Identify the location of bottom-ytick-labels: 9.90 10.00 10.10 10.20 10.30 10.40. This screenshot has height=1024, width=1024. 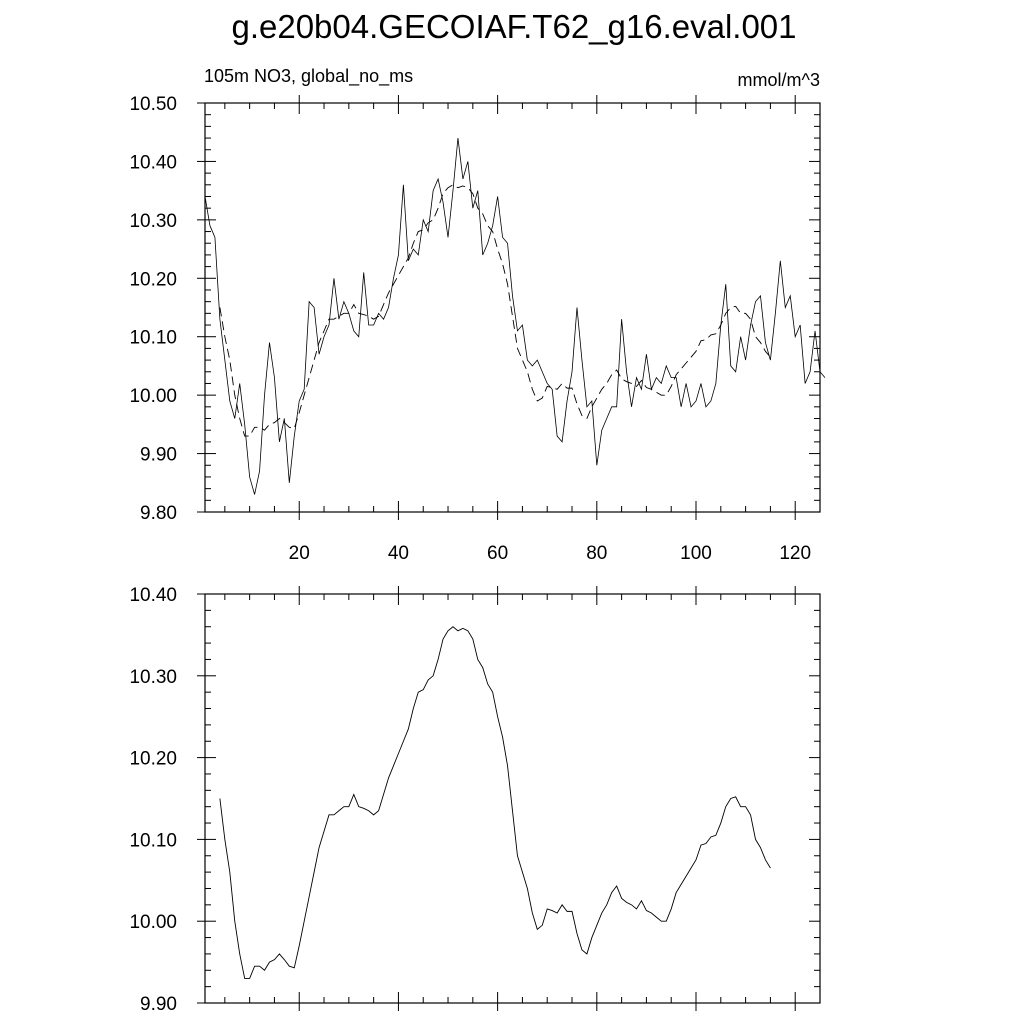
(153, 800).